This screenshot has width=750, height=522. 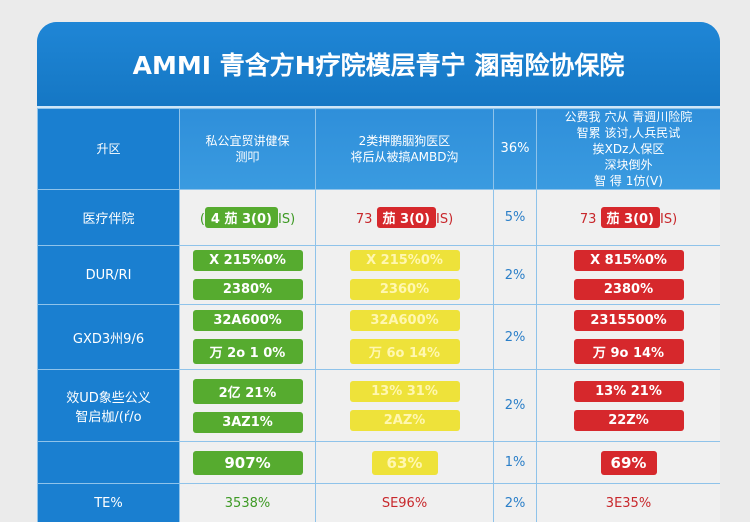 What do you see at coordinates (629, 320) in the screenshot?
I see `value-badge: 2315500%` at bounding box center [629, 320].